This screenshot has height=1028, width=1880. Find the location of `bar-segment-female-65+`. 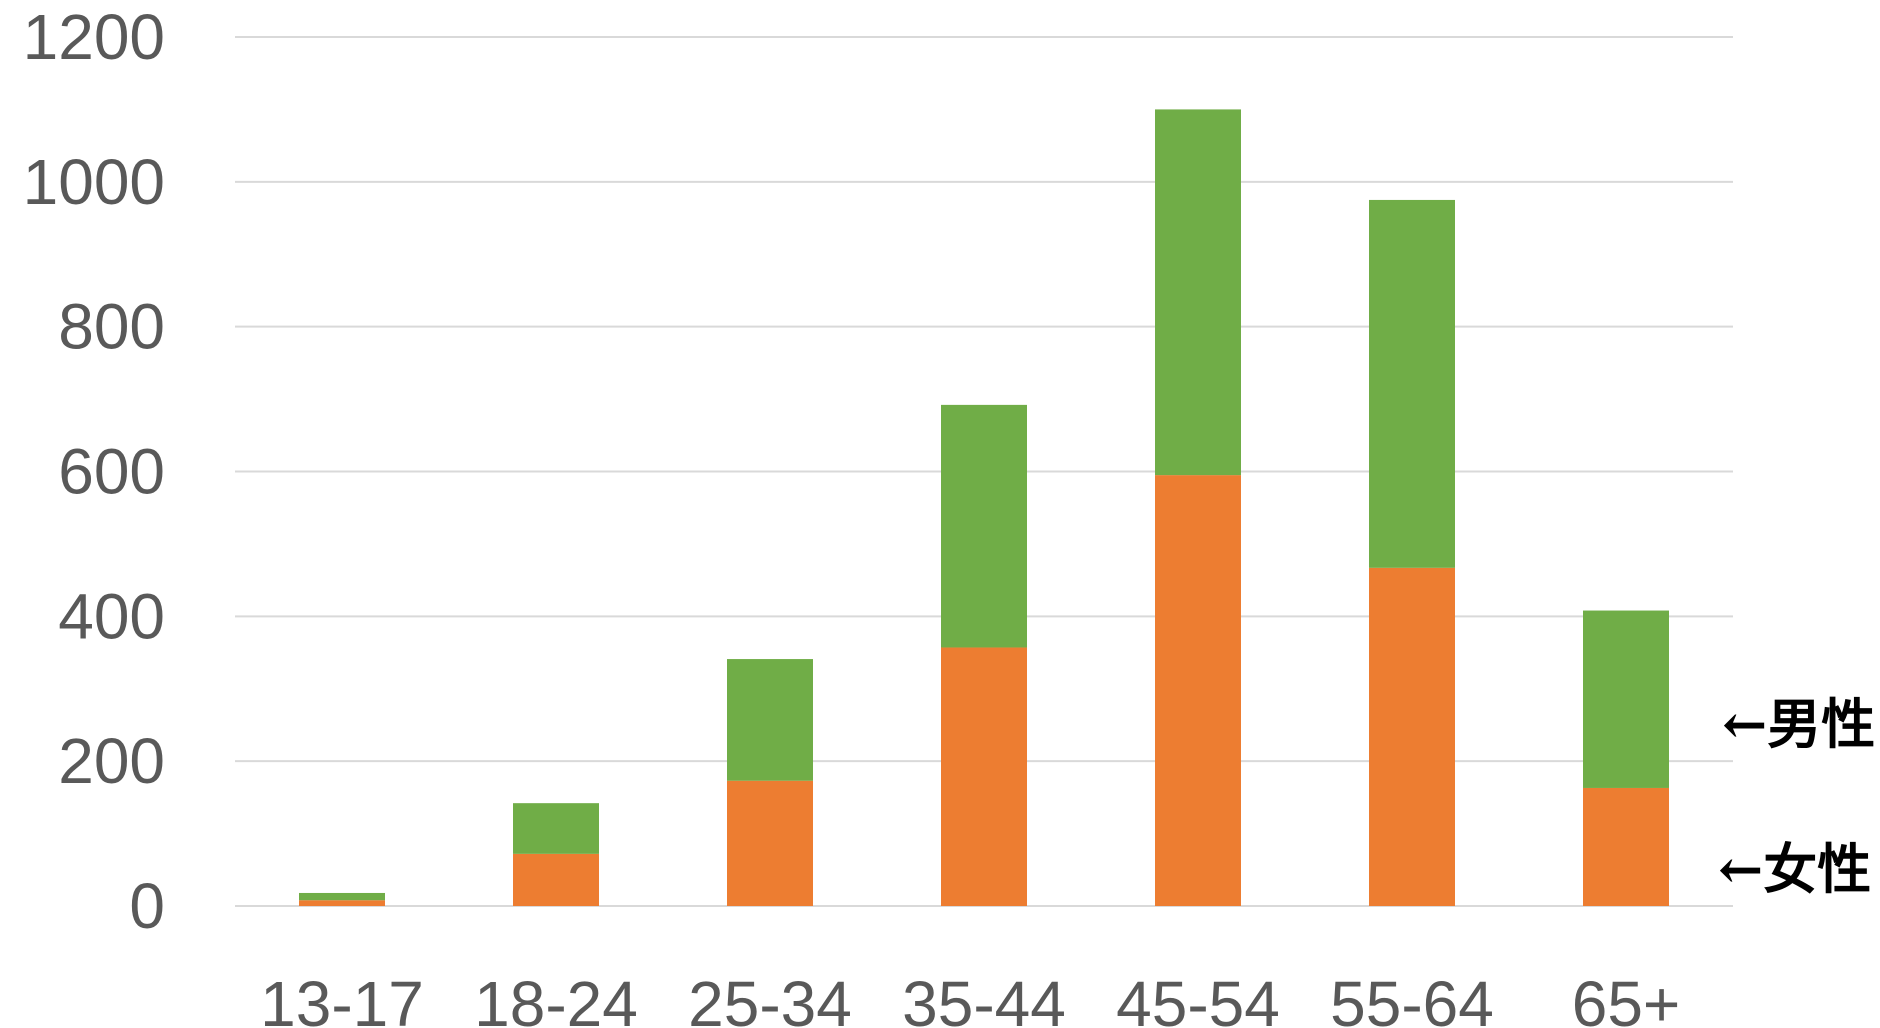

bar-segment-female-65+ is located at coordinates (1626, 846).